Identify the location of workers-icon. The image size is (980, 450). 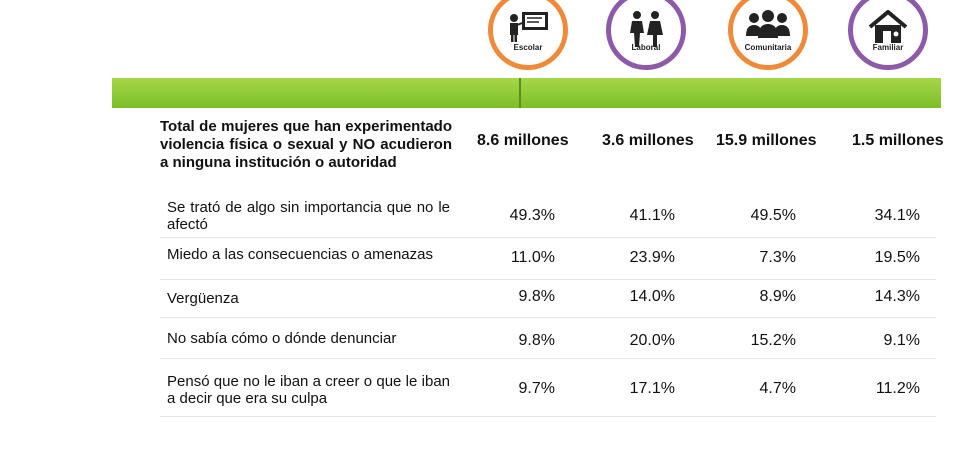
(646, 29).